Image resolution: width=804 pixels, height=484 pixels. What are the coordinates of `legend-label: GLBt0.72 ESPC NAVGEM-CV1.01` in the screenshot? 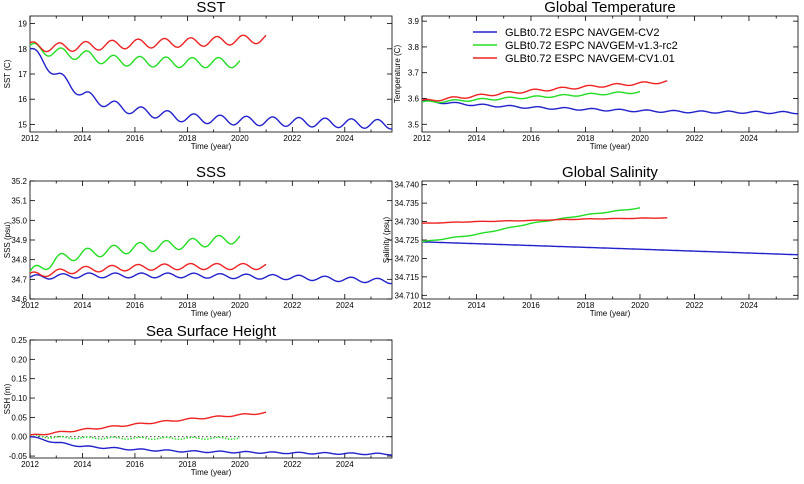 It's located at (590, 59).